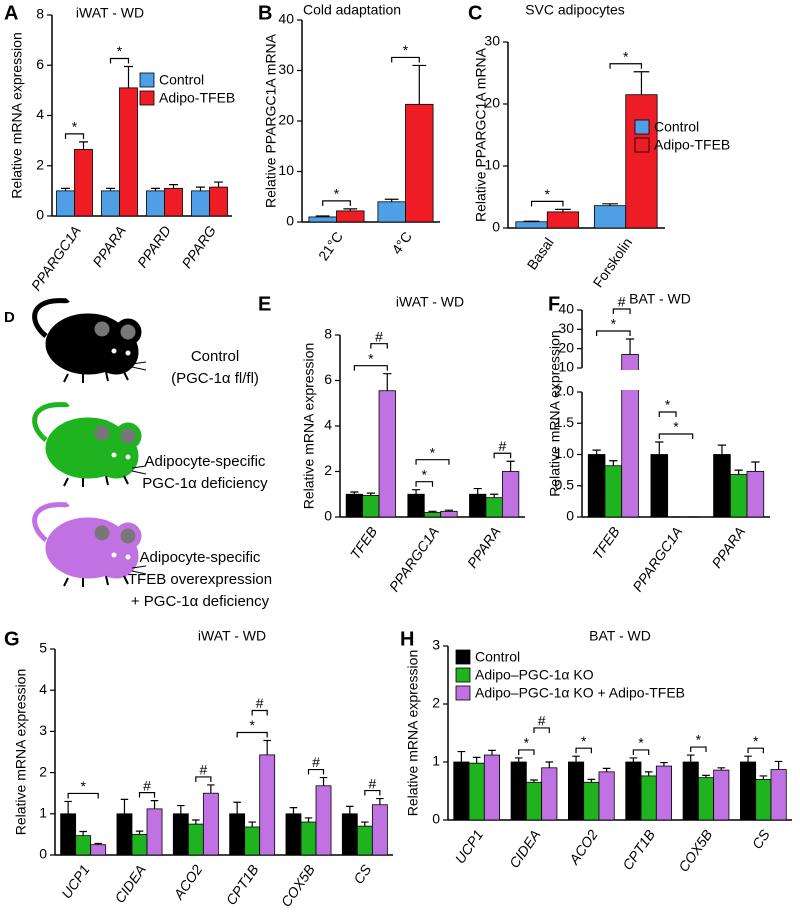  I want to click on y-axis-label: Relative mRNA expression, so click(413, 733).